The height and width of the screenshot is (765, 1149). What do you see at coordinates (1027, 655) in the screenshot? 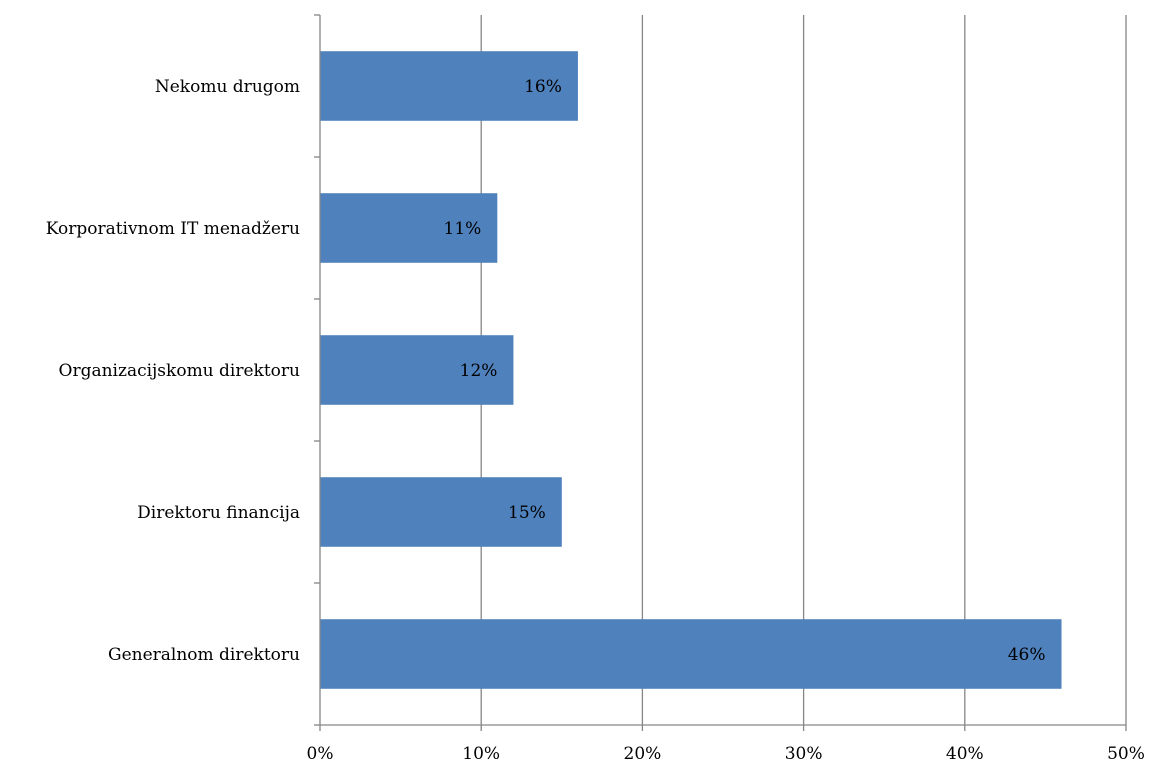
I see `data-label: 46%` at bounding box center [1027, 655].